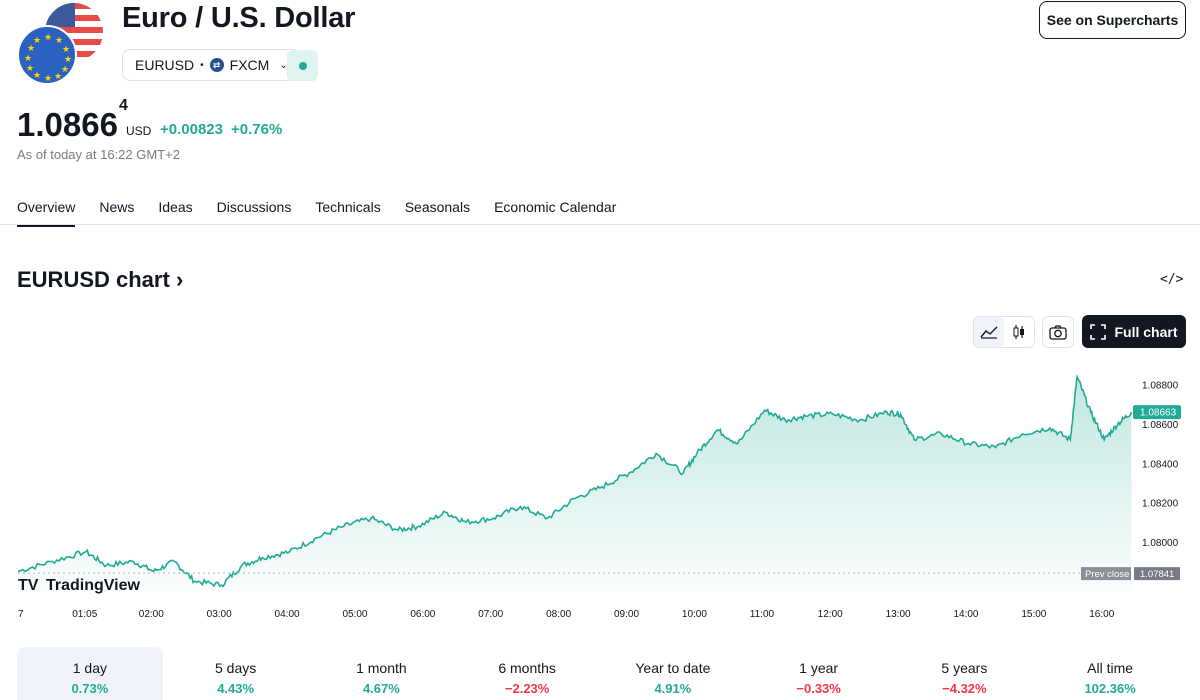 The image size is (1200, 700). What do you see at coordinates (527, 688) in the screenshot?
I see `period-value: −2.23%` at bounding box center [527, 688].